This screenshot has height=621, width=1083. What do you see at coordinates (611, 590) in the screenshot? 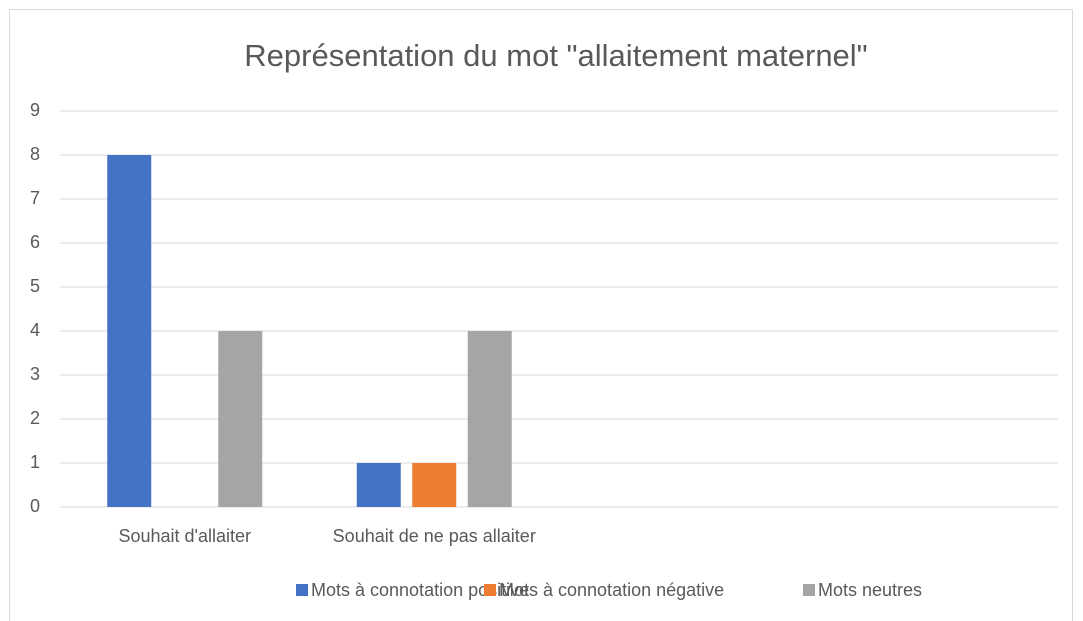
I see `legend-label: Mots à connotation négative` at bounding box center [611, 590].